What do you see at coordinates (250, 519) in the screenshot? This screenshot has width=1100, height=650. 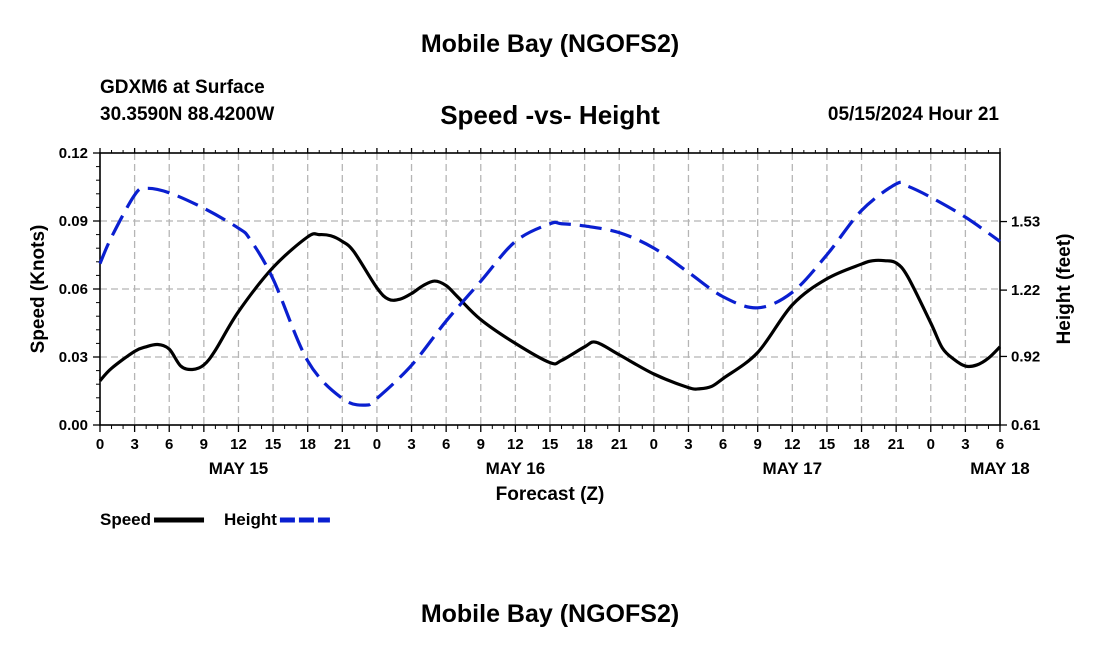 I see `legend-label-height: Height` at bounding box center [250, 519].